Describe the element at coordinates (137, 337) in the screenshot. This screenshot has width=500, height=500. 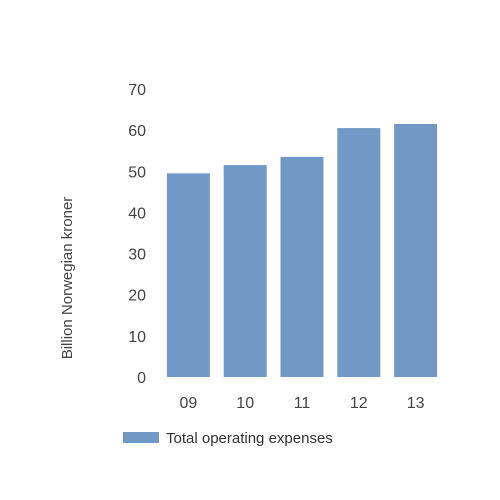
I see `y-tick-label: 10` at that location.